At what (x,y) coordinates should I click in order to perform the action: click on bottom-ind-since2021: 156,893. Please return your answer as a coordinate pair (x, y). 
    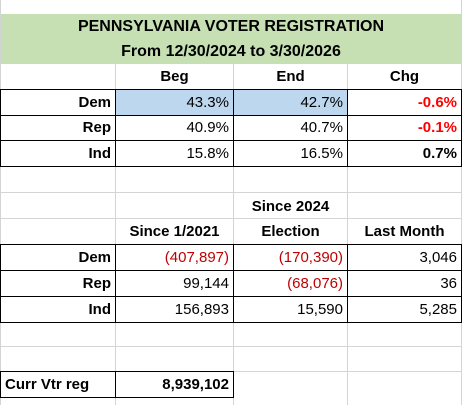
    Looking at the image, I should click on (201, 309).